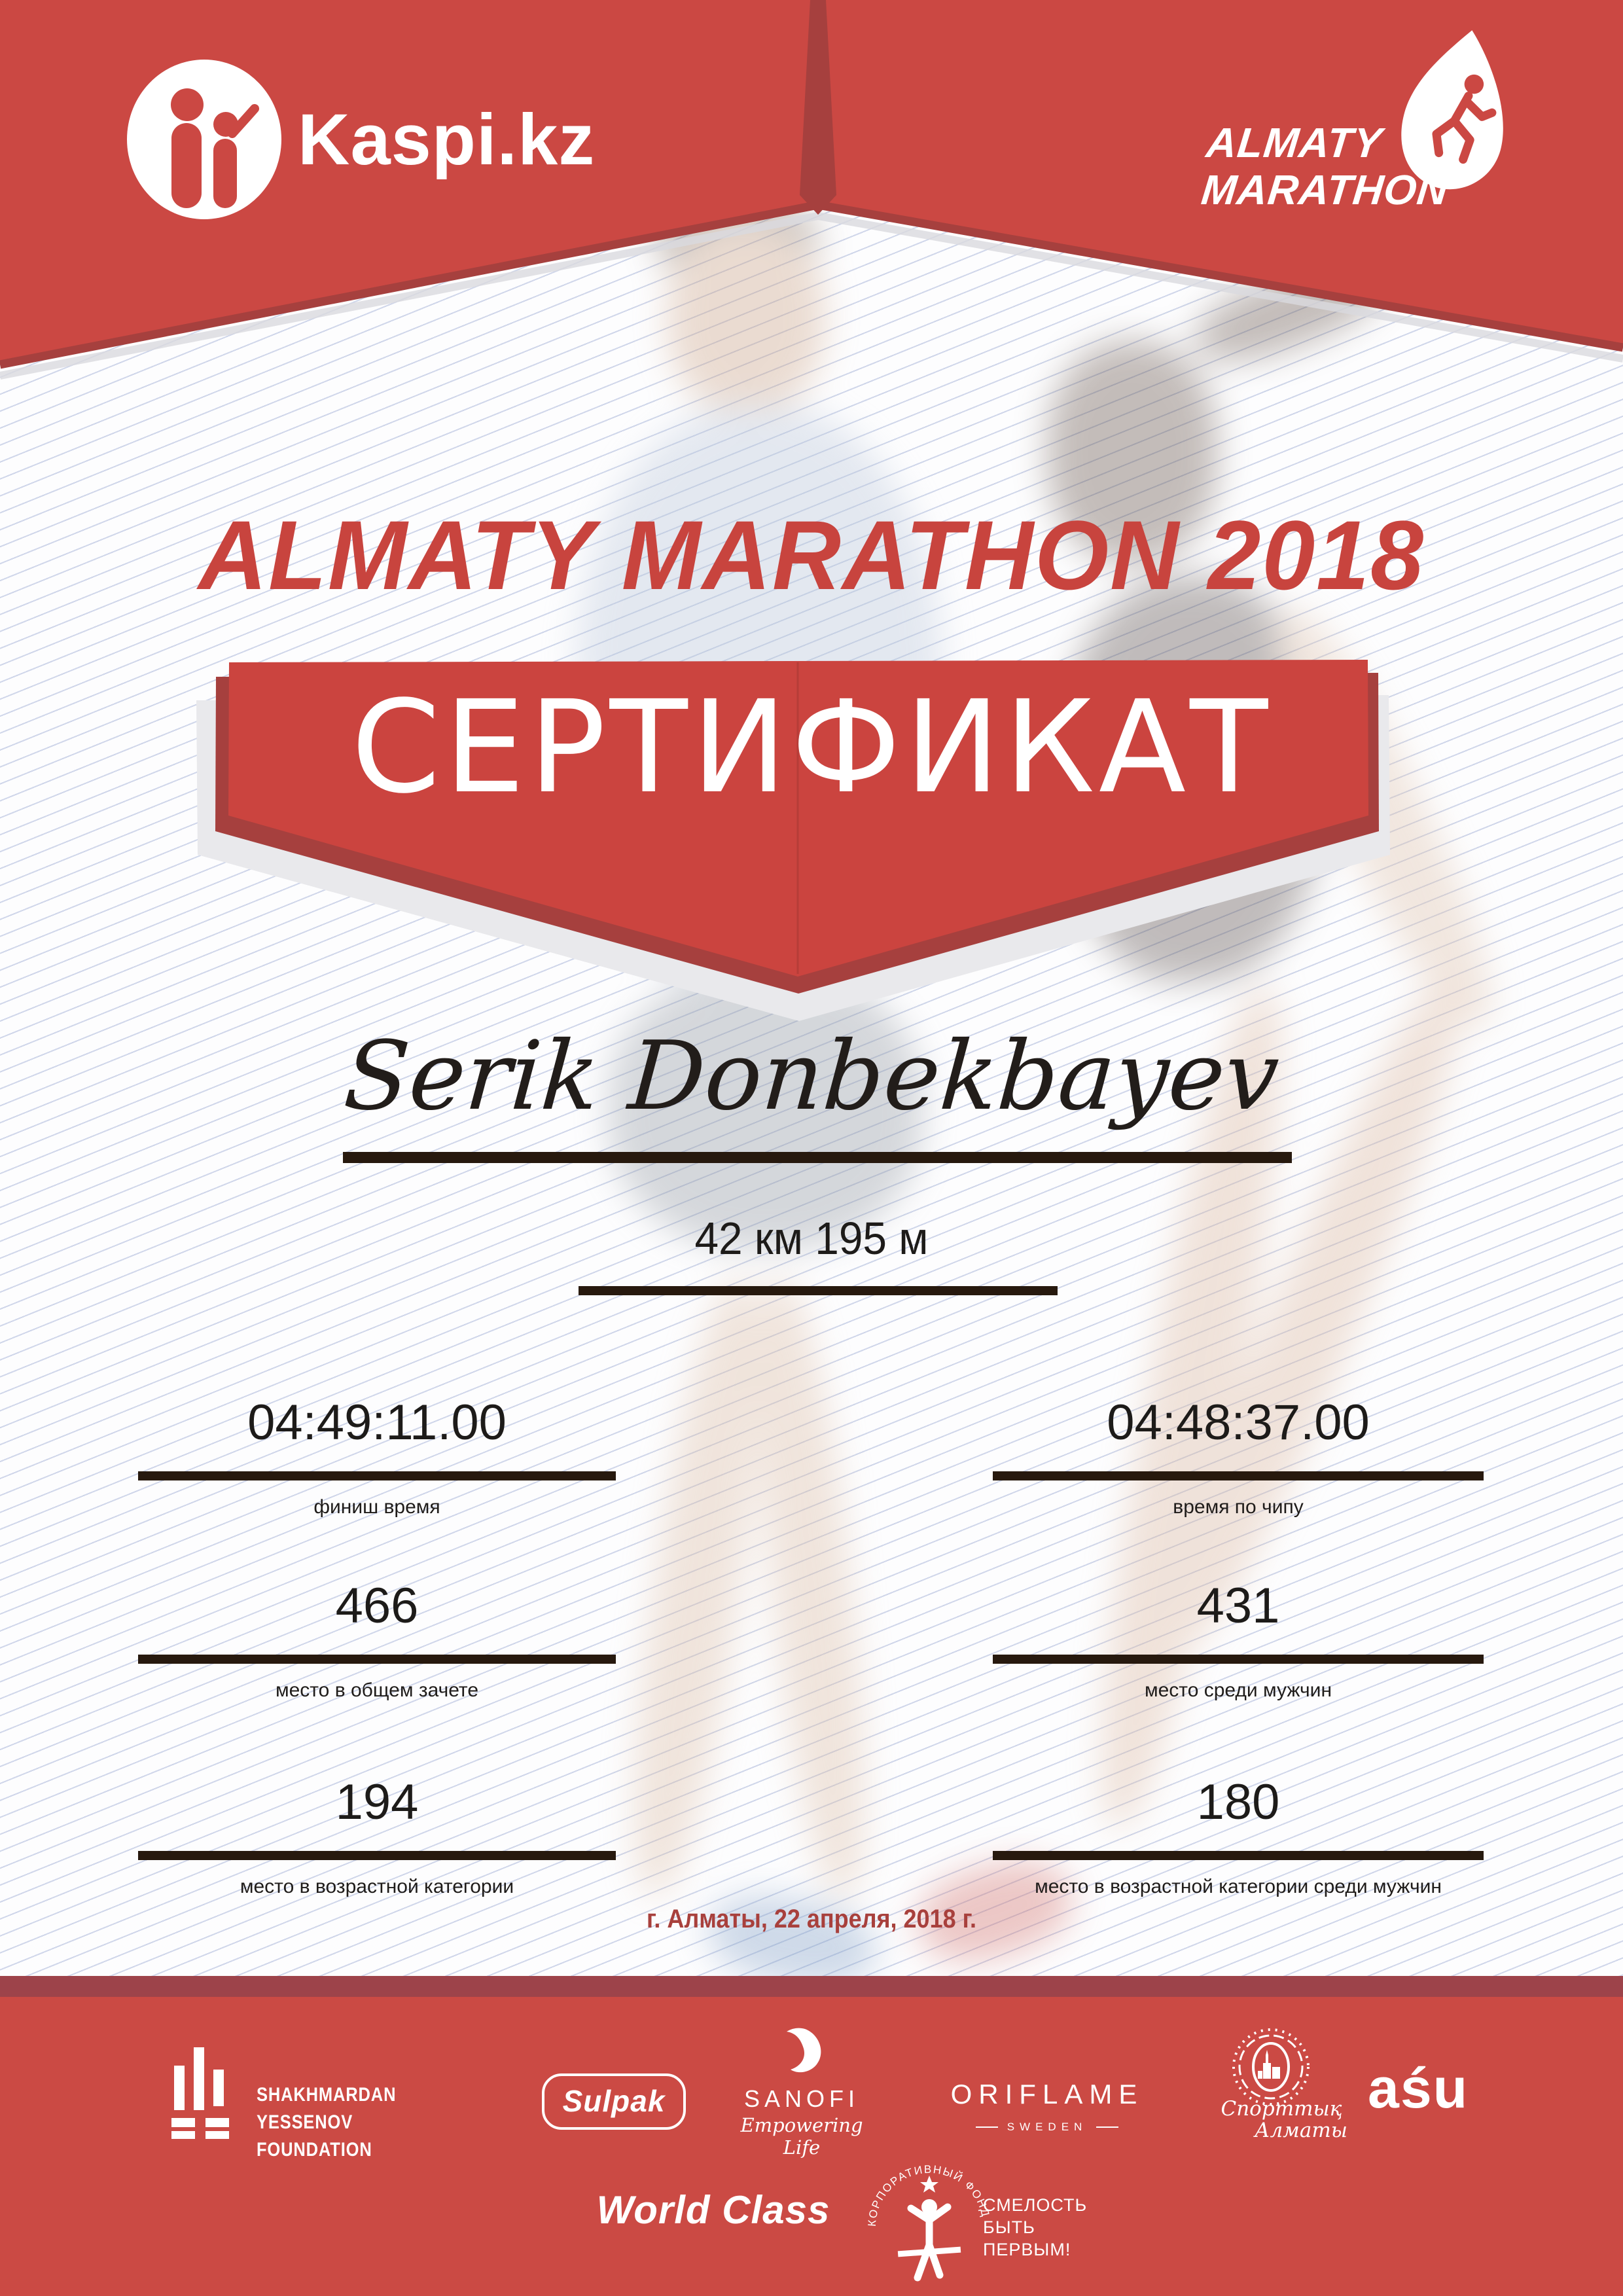 The height and width of the screenshot is (2296, 1623). Describe the element at coordinates (1009, 2227) in the screenshot. I see `fund-slogan-line2: БЫТЬ` at that location.